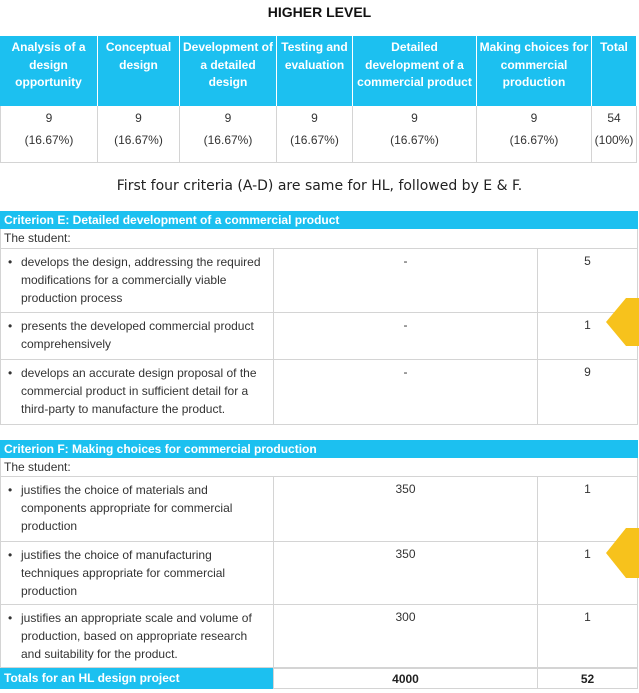  I want to click on points: 300, so click(405, 636).